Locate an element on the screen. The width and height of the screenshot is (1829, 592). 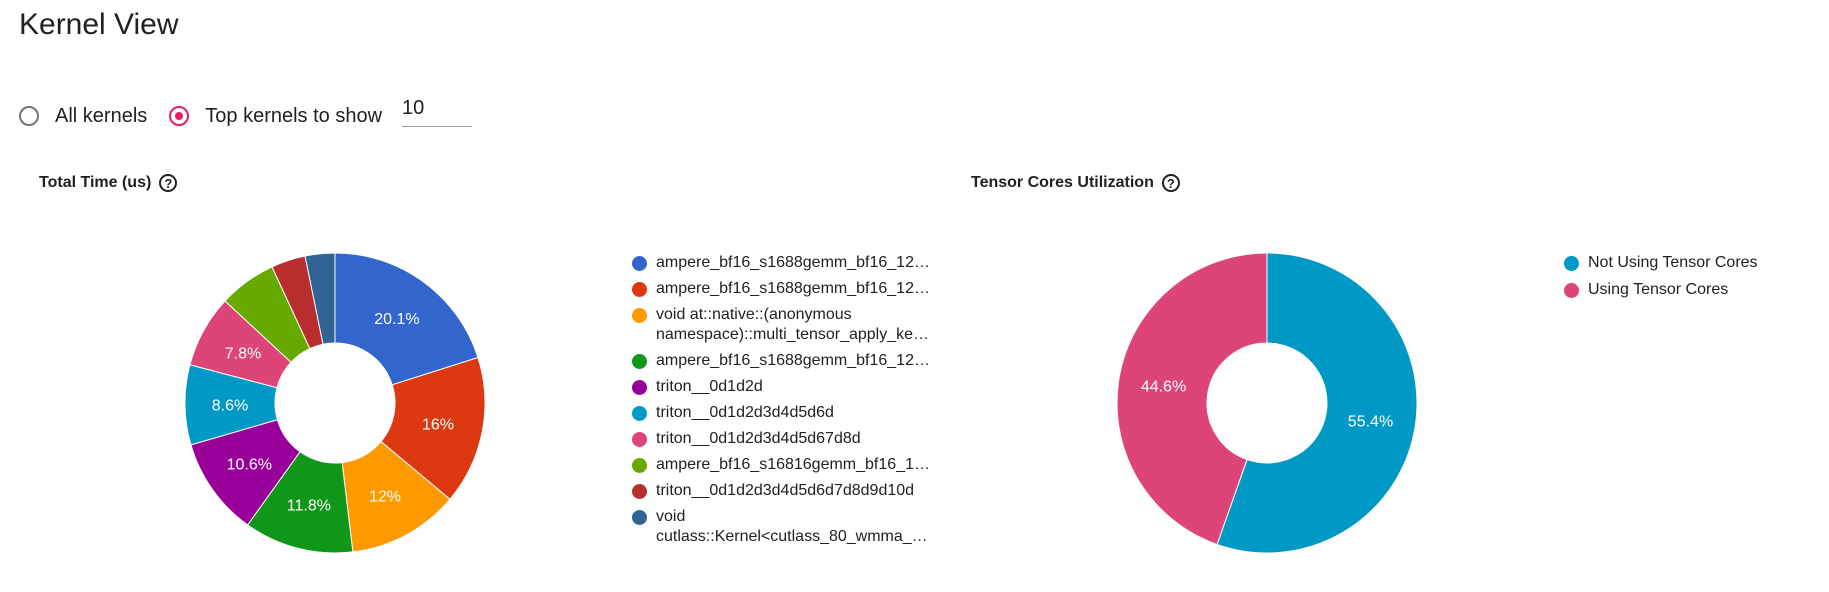
radio-selected-dot is located at coordinates (179, 116).